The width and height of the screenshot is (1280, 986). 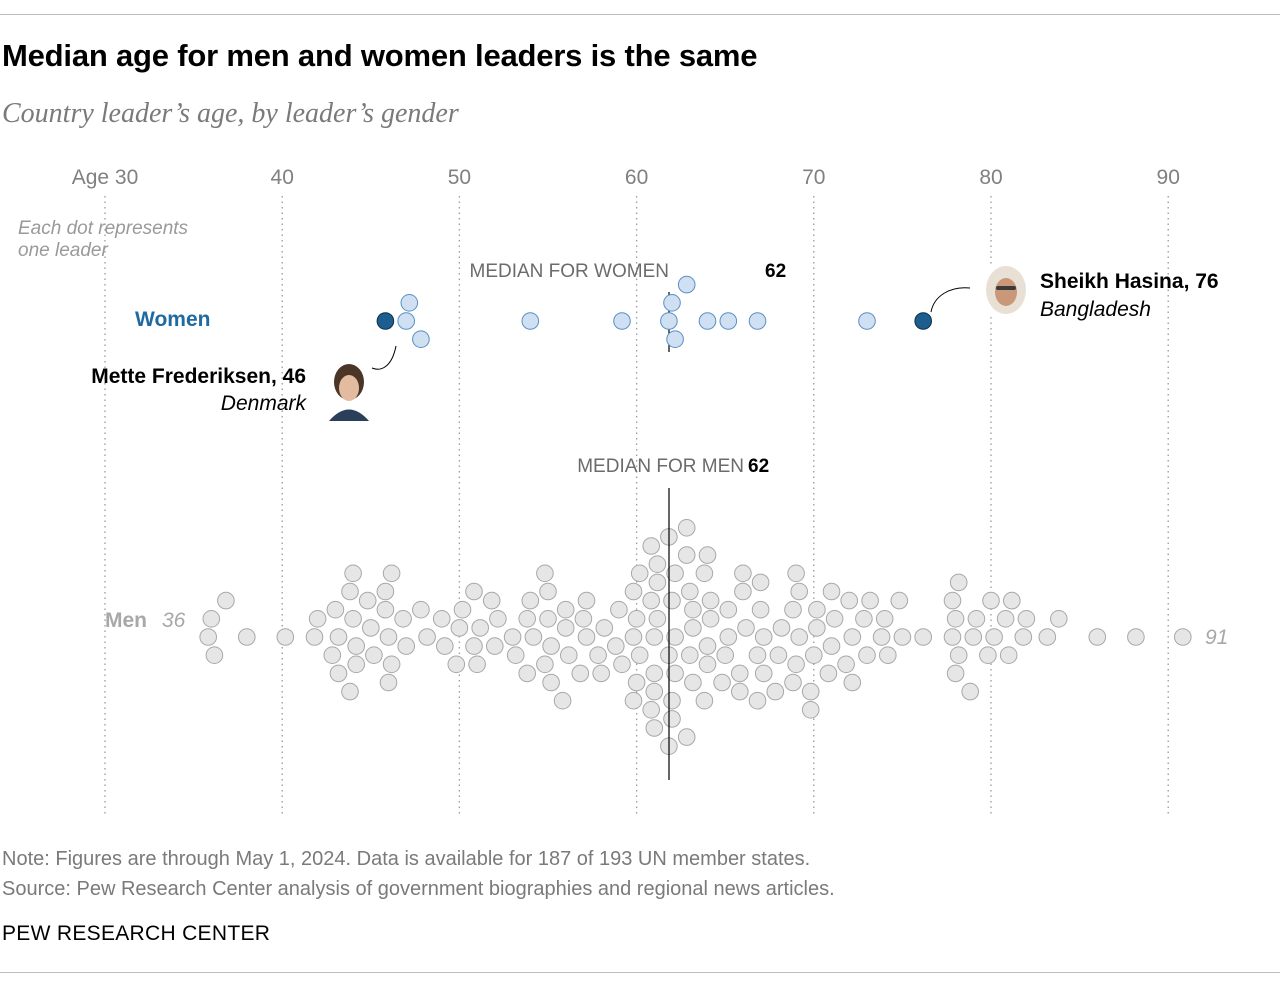 What do you see at coordinates (534, 306) in the screenshot?
I see `women-series: Women MEDIAN FOR WOMEN 62` at bounding box center [534, 306].